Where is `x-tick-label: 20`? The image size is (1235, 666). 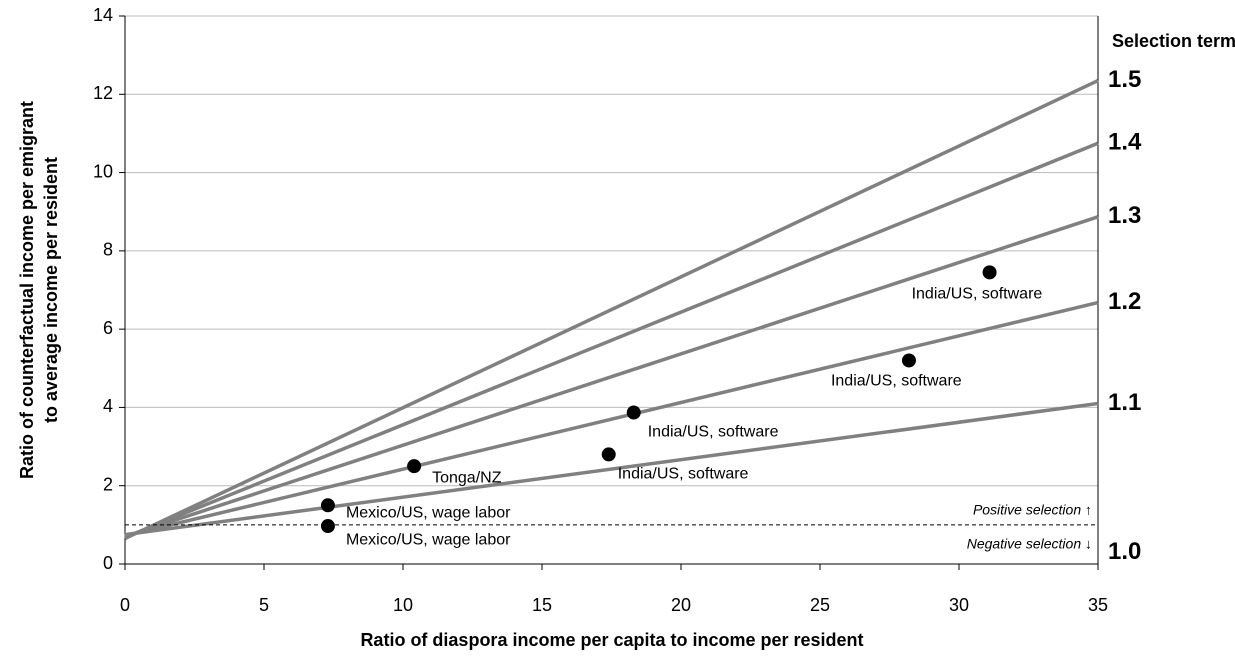 x-tick-label: 20 is located at coordinates (681, 605).